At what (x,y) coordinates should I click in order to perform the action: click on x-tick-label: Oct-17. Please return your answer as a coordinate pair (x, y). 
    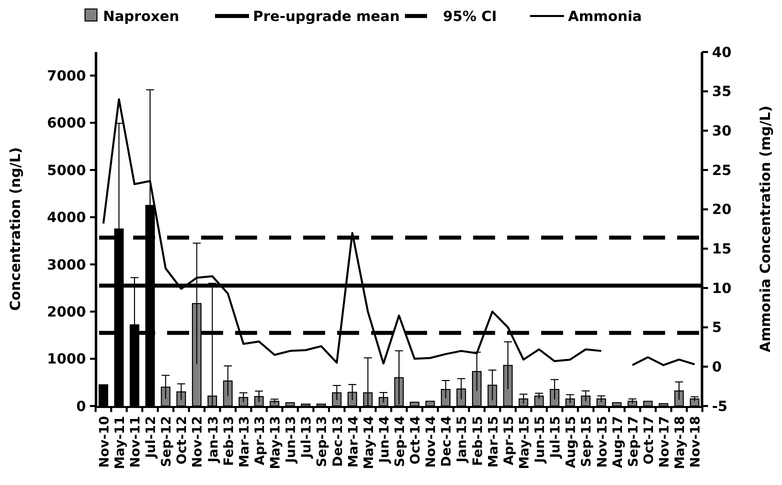
    Looking at the image, I should click on (649, 440).